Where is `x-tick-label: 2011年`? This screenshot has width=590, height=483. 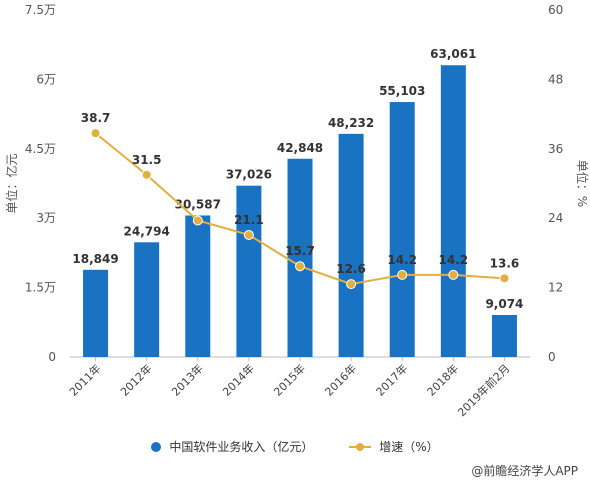
x-tick-label: 2011年 is located at coordinates (84, 379).